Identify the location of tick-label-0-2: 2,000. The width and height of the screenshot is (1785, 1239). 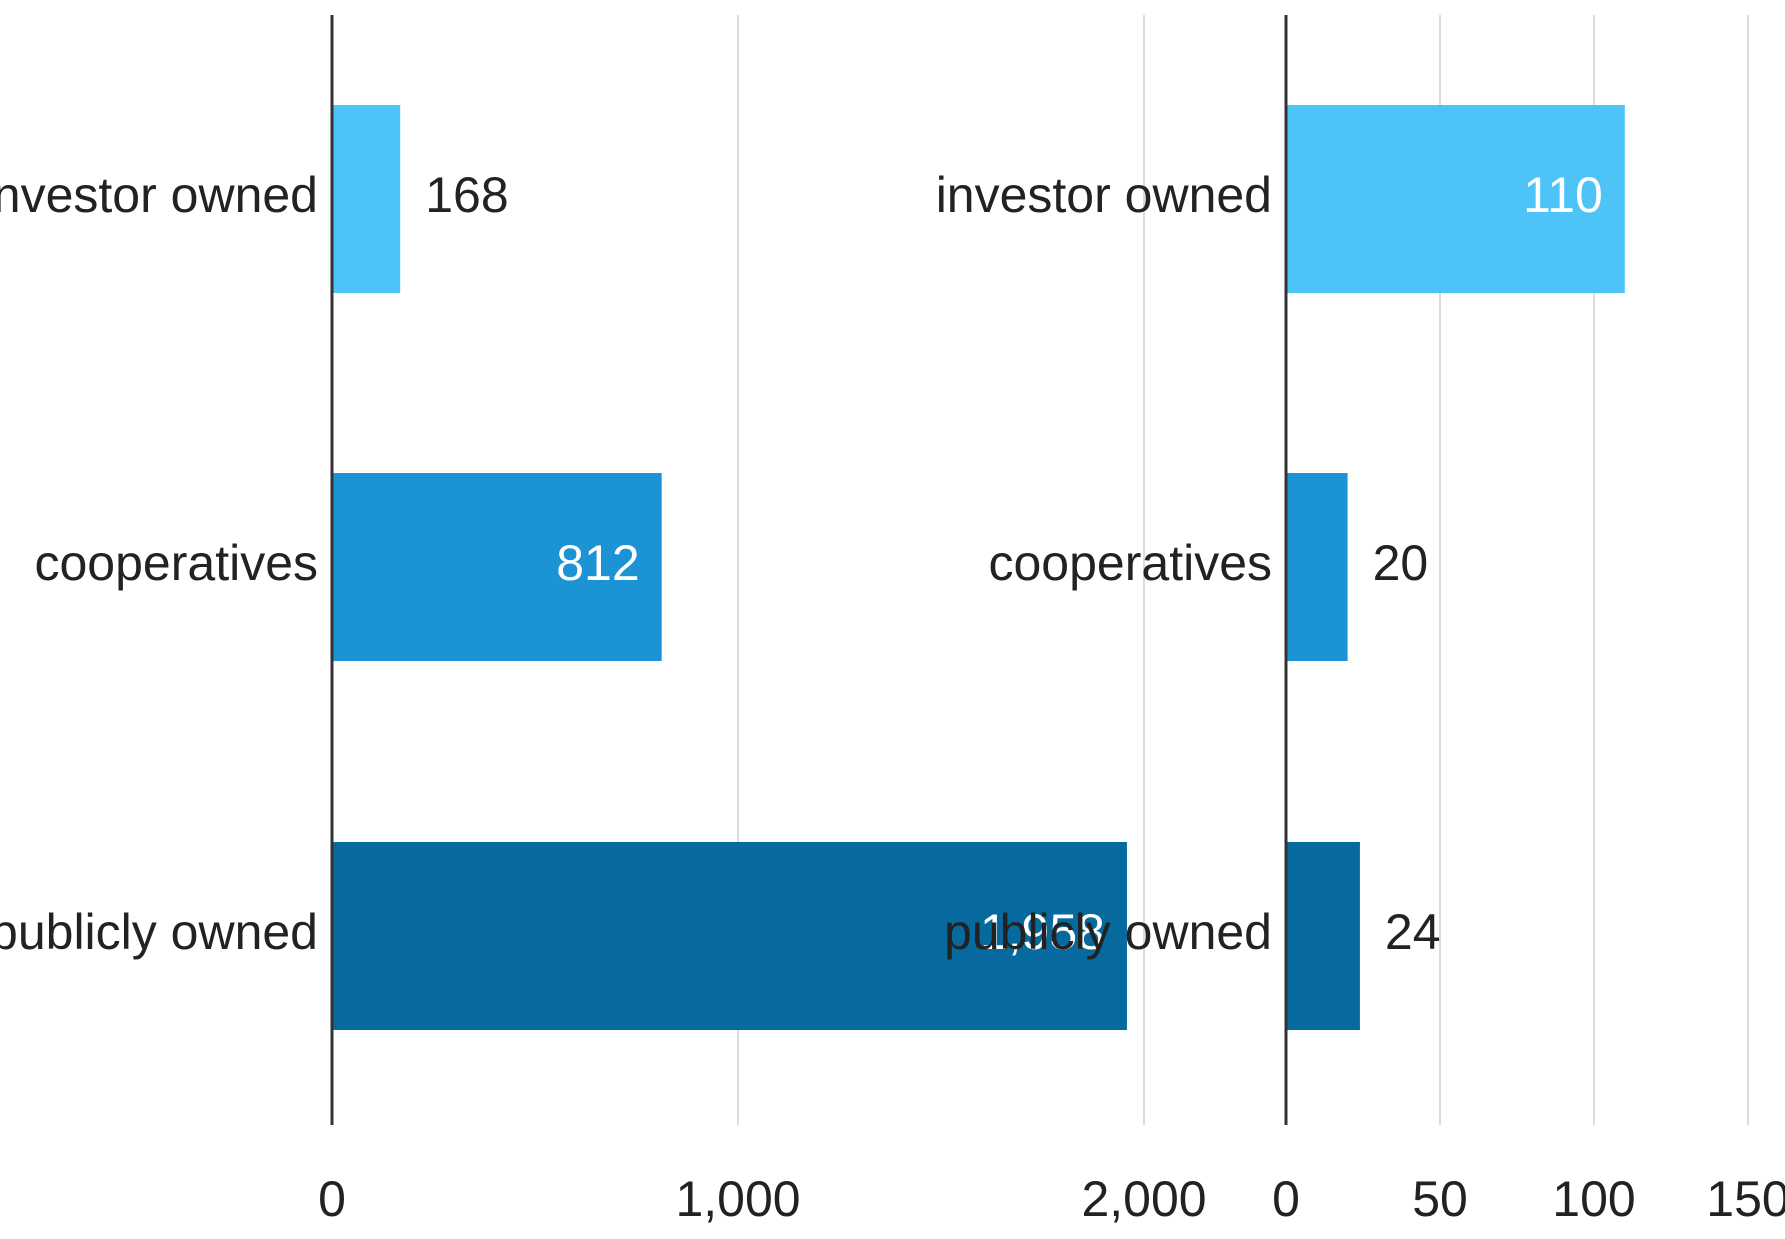
(1143, 1199).